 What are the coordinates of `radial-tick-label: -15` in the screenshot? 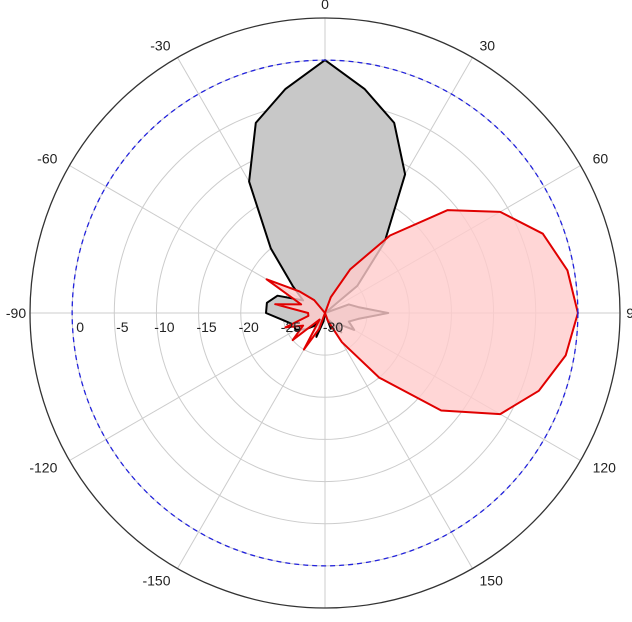 It's located at (206, 327).